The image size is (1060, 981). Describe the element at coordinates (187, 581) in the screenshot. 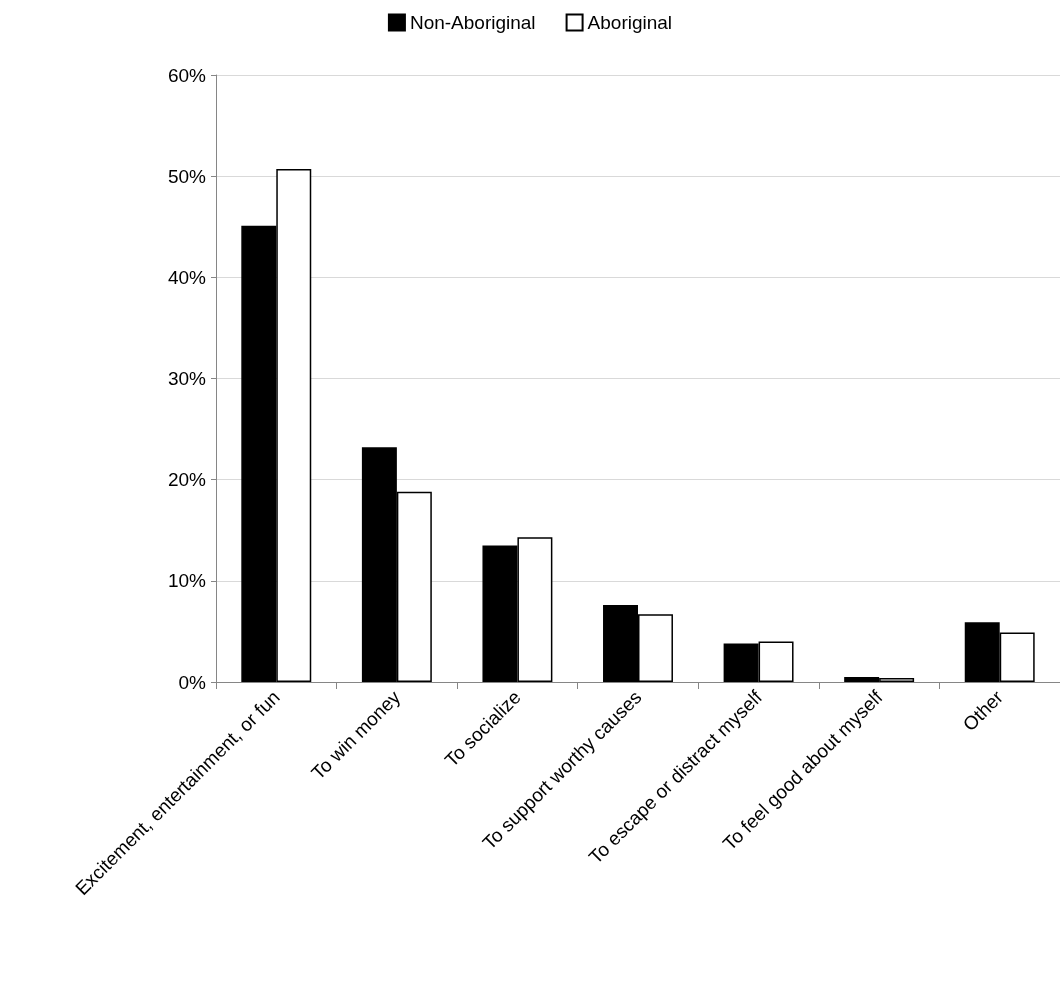

I see `y-tick-label: 10%` at that location.